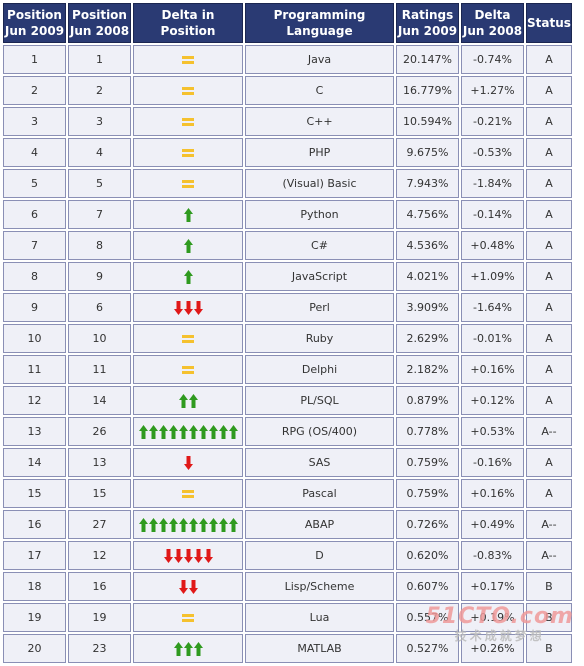 The image size is (584, 666). What do you see at coordinates (319, 555) in the screenshot?
I see `cell-programming-language-text: D` at bounding box center [319, 555].